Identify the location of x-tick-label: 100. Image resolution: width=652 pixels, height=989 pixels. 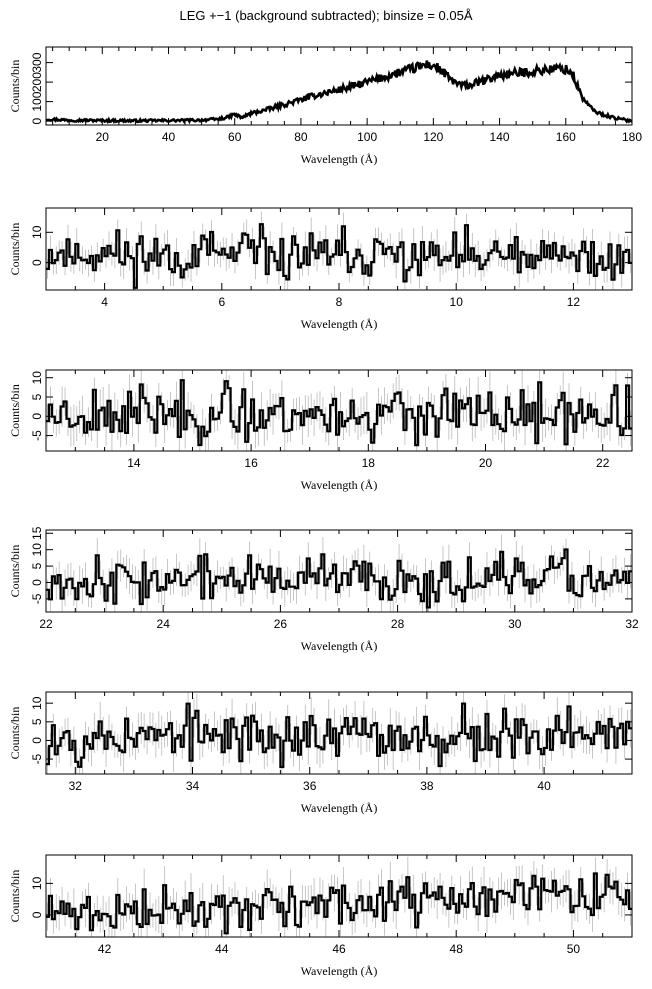
(367, 137).